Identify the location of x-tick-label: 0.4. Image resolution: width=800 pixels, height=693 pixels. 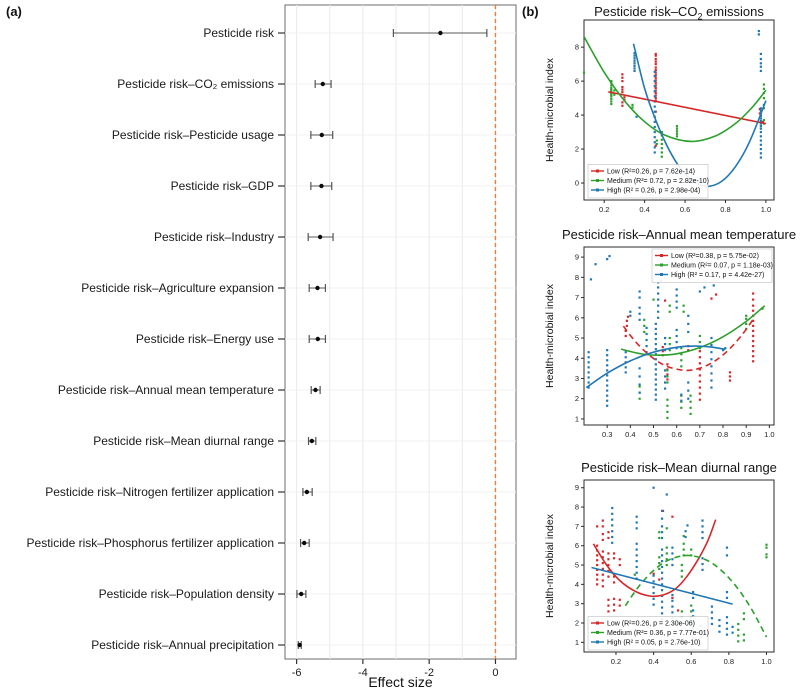
(630, 434).